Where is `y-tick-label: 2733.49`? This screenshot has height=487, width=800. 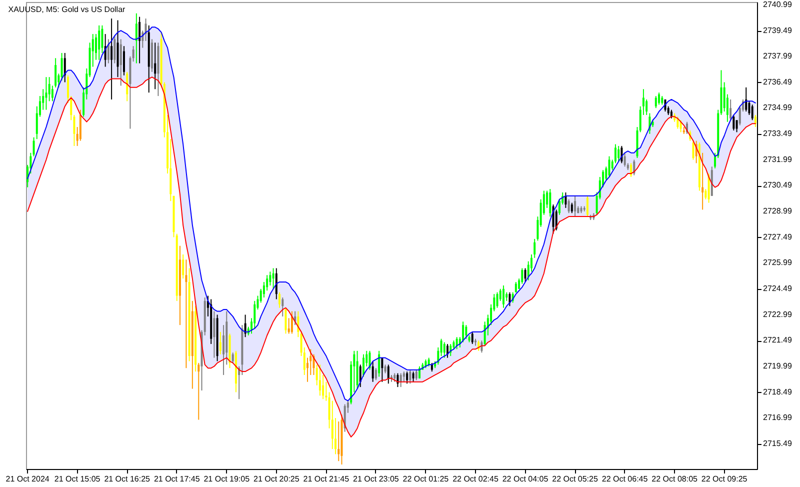 y-tick-label: 2733.49 is located at coordinates (777, 133).